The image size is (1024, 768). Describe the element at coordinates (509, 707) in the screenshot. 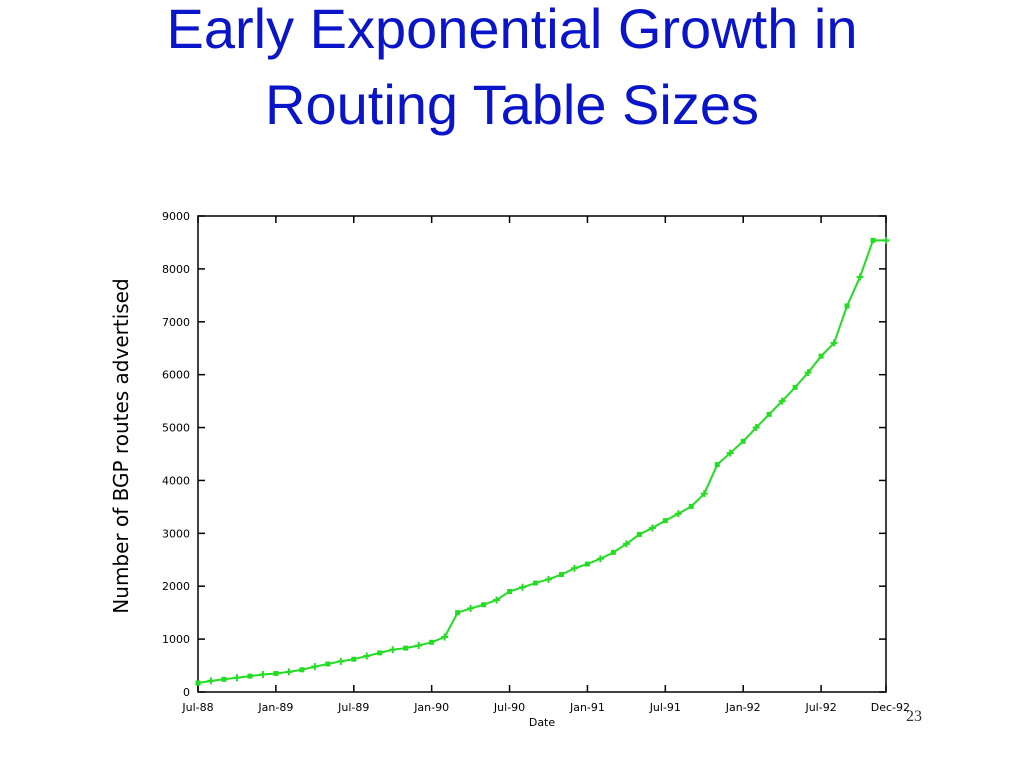

I see `x-tick-label: Jul-90` at that location.